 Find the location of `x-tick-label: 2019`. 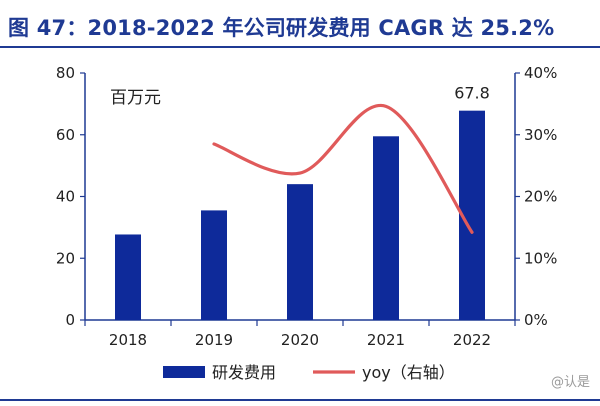

x-tick-label: 2019 is located at coordinates (214, 340).